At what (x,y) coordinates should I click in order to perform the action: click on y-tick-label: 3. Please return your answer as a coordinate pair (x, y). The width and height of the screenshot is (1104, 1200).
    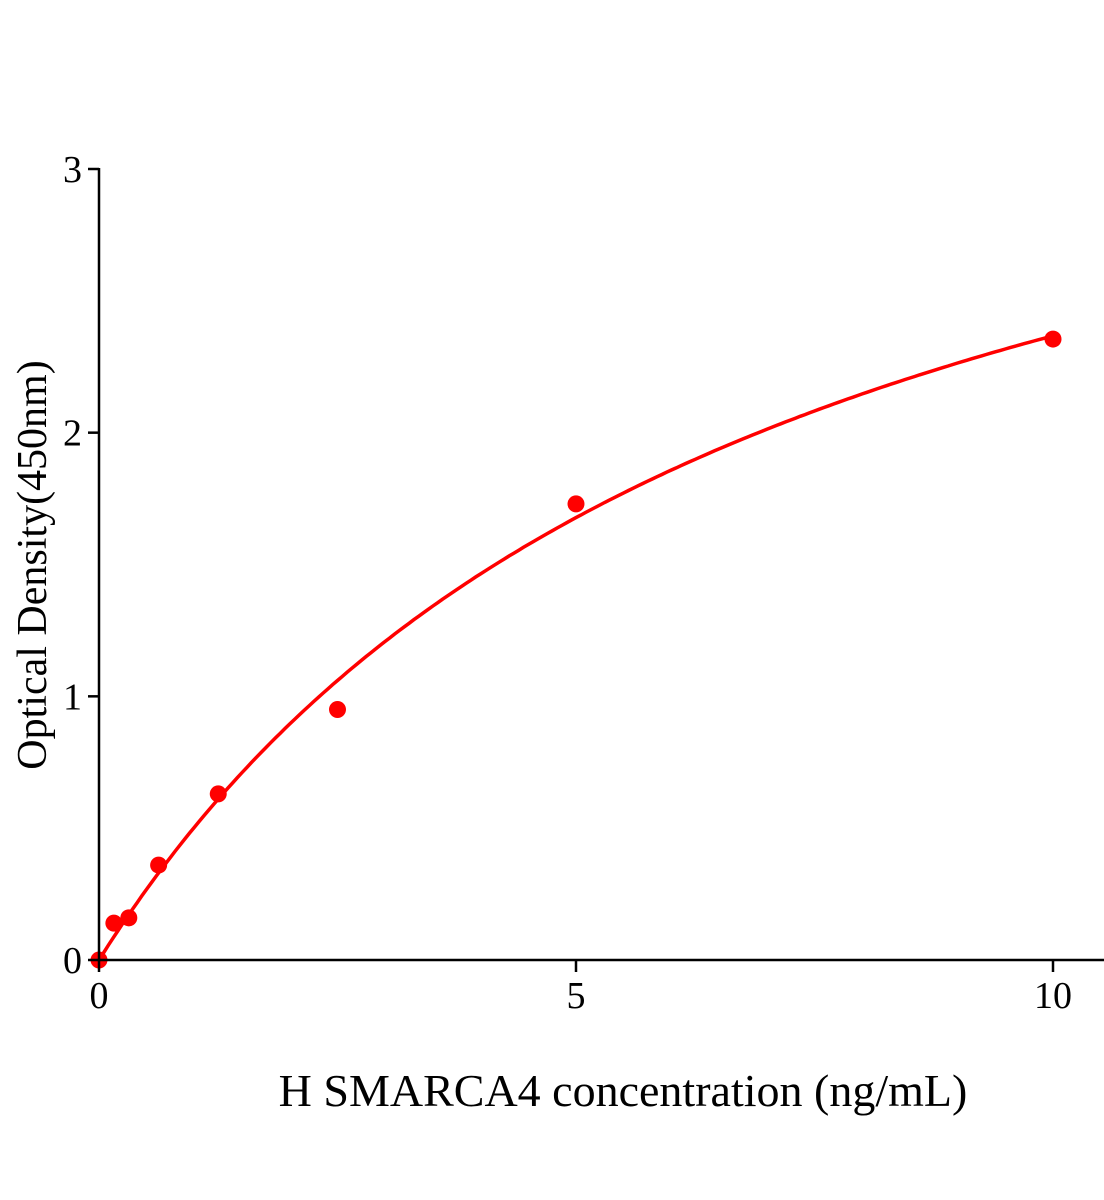
    Looking at the image, I should click on (72, 170).